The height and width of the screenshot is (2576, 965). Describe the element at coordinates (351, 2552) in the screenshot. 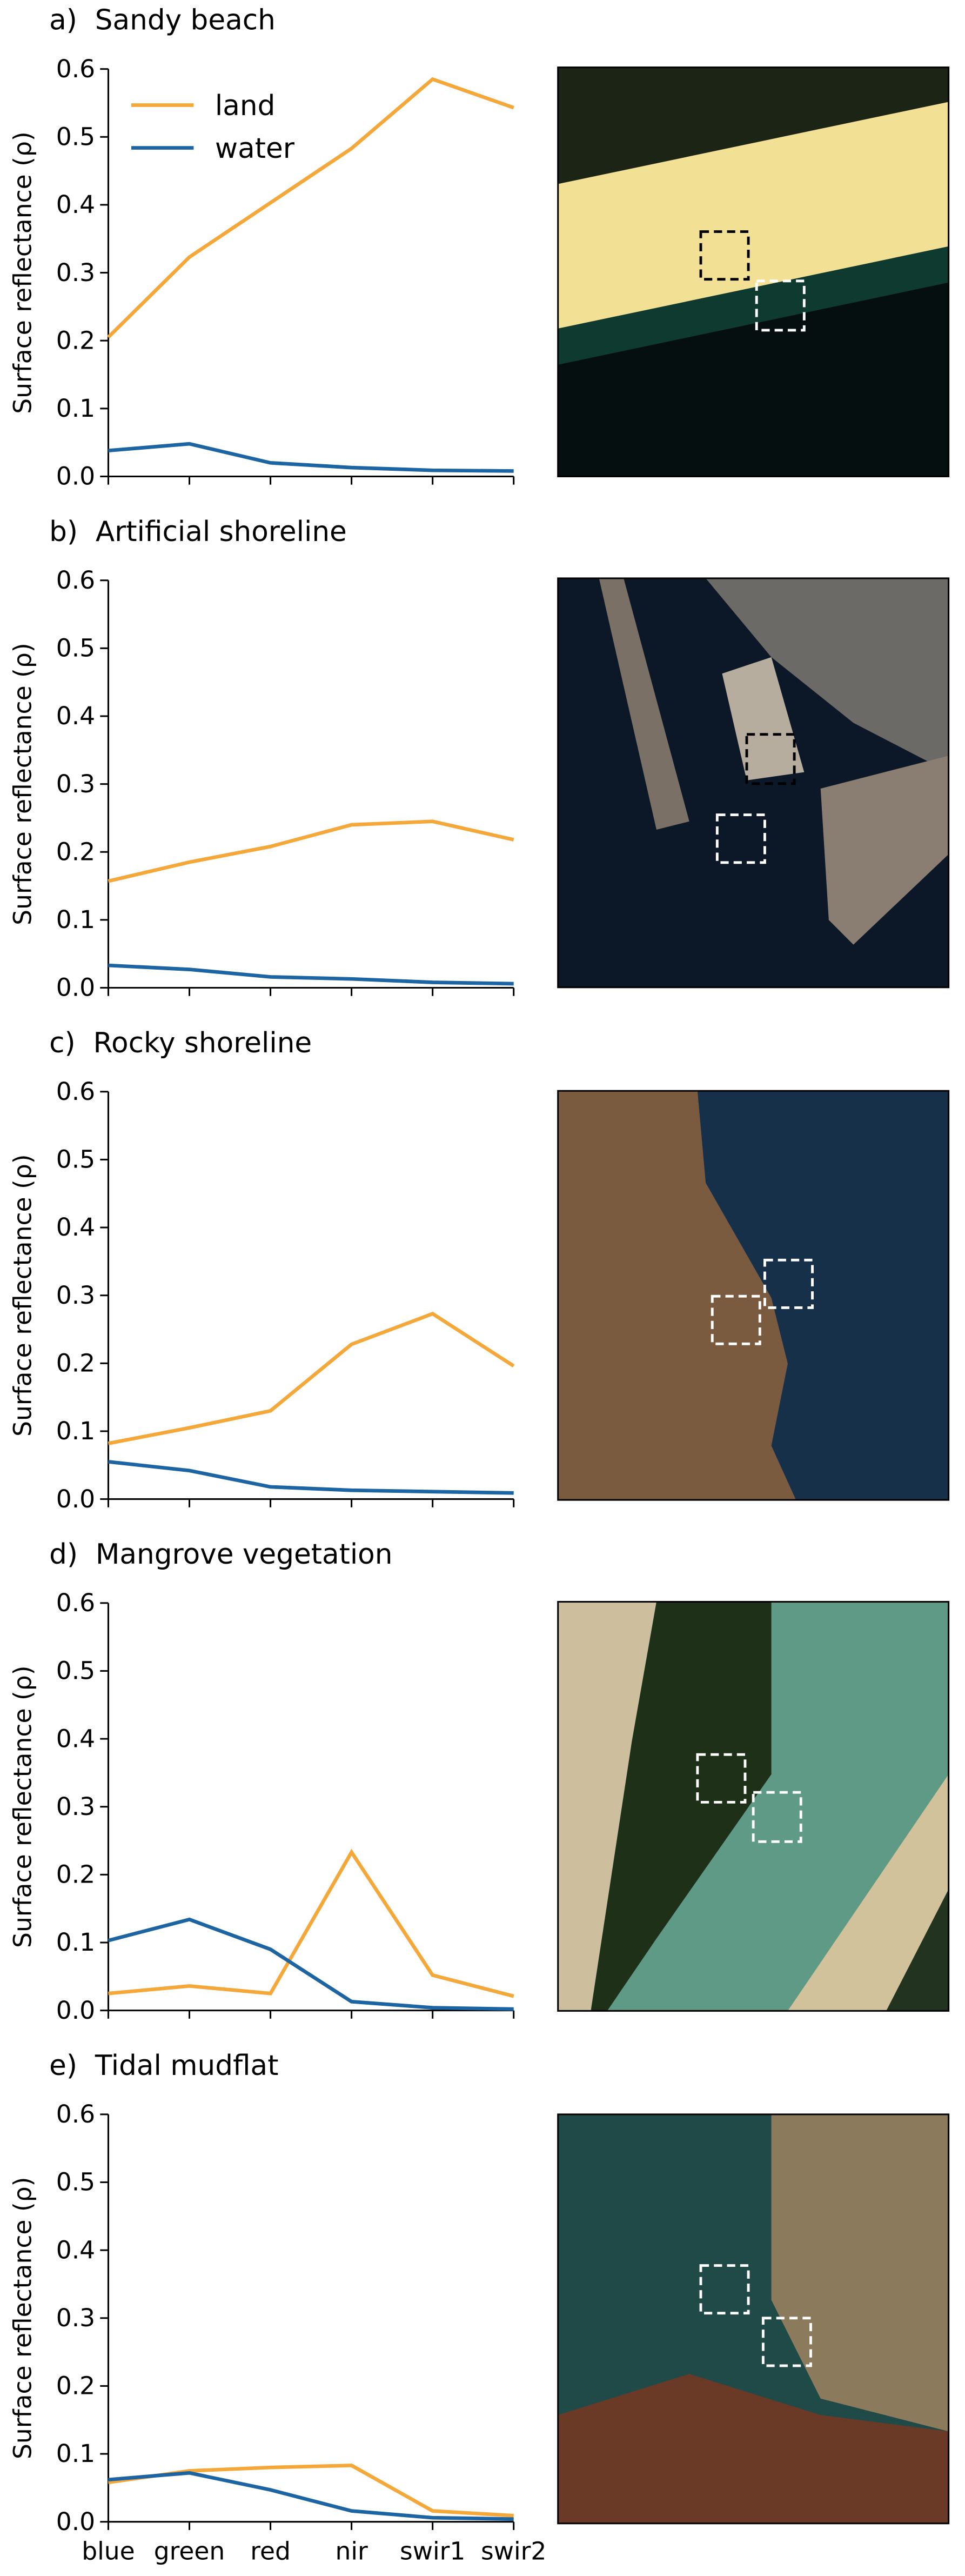

I see `x-tick-label: nir` at that location.